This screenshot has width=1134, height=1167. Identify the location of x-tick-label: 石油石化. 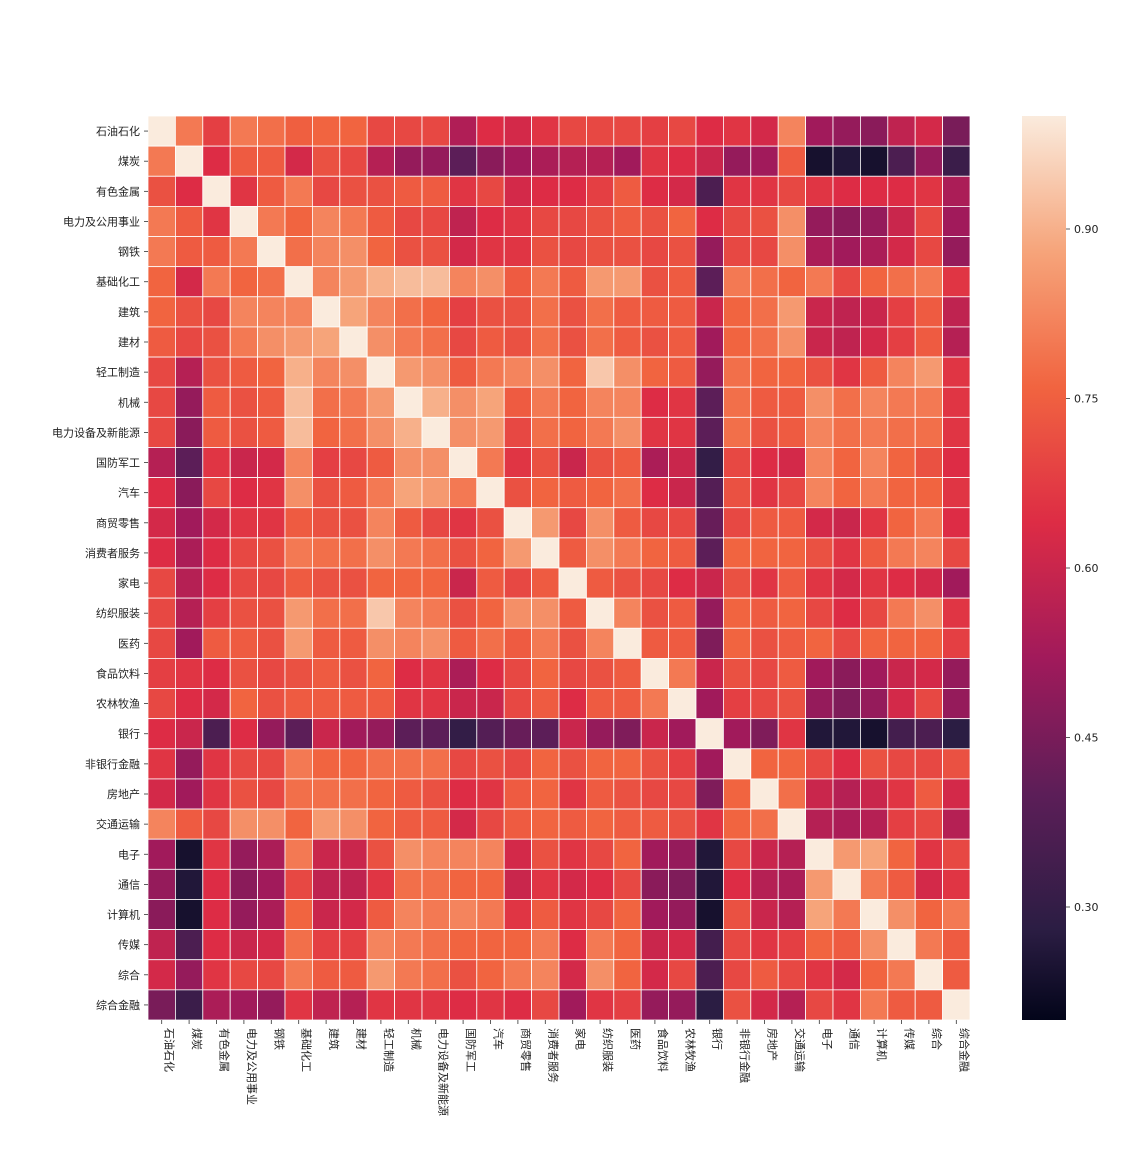
(170, 1050).